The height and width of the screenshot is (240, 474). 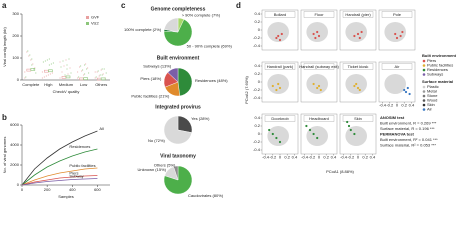 I want to click on x-tick-label: Low, so click(x=83, y=84).